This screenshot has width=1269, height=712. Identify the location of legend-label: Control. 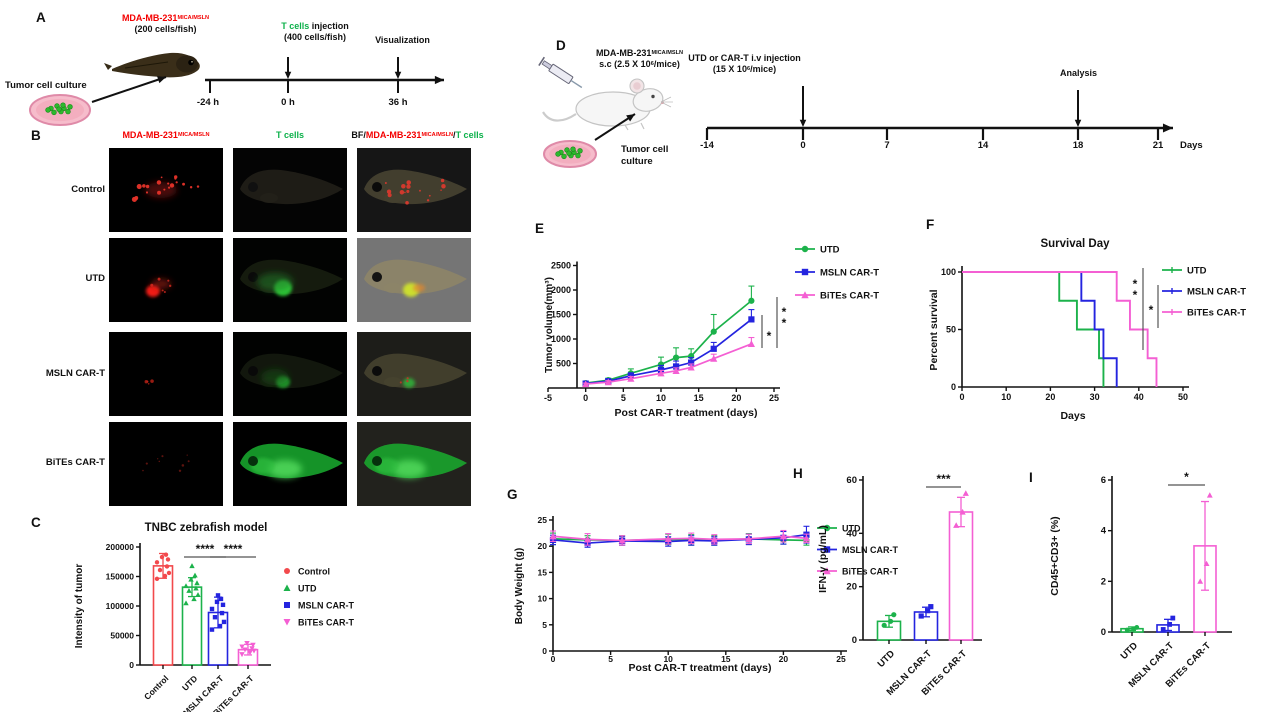
(314, 572).